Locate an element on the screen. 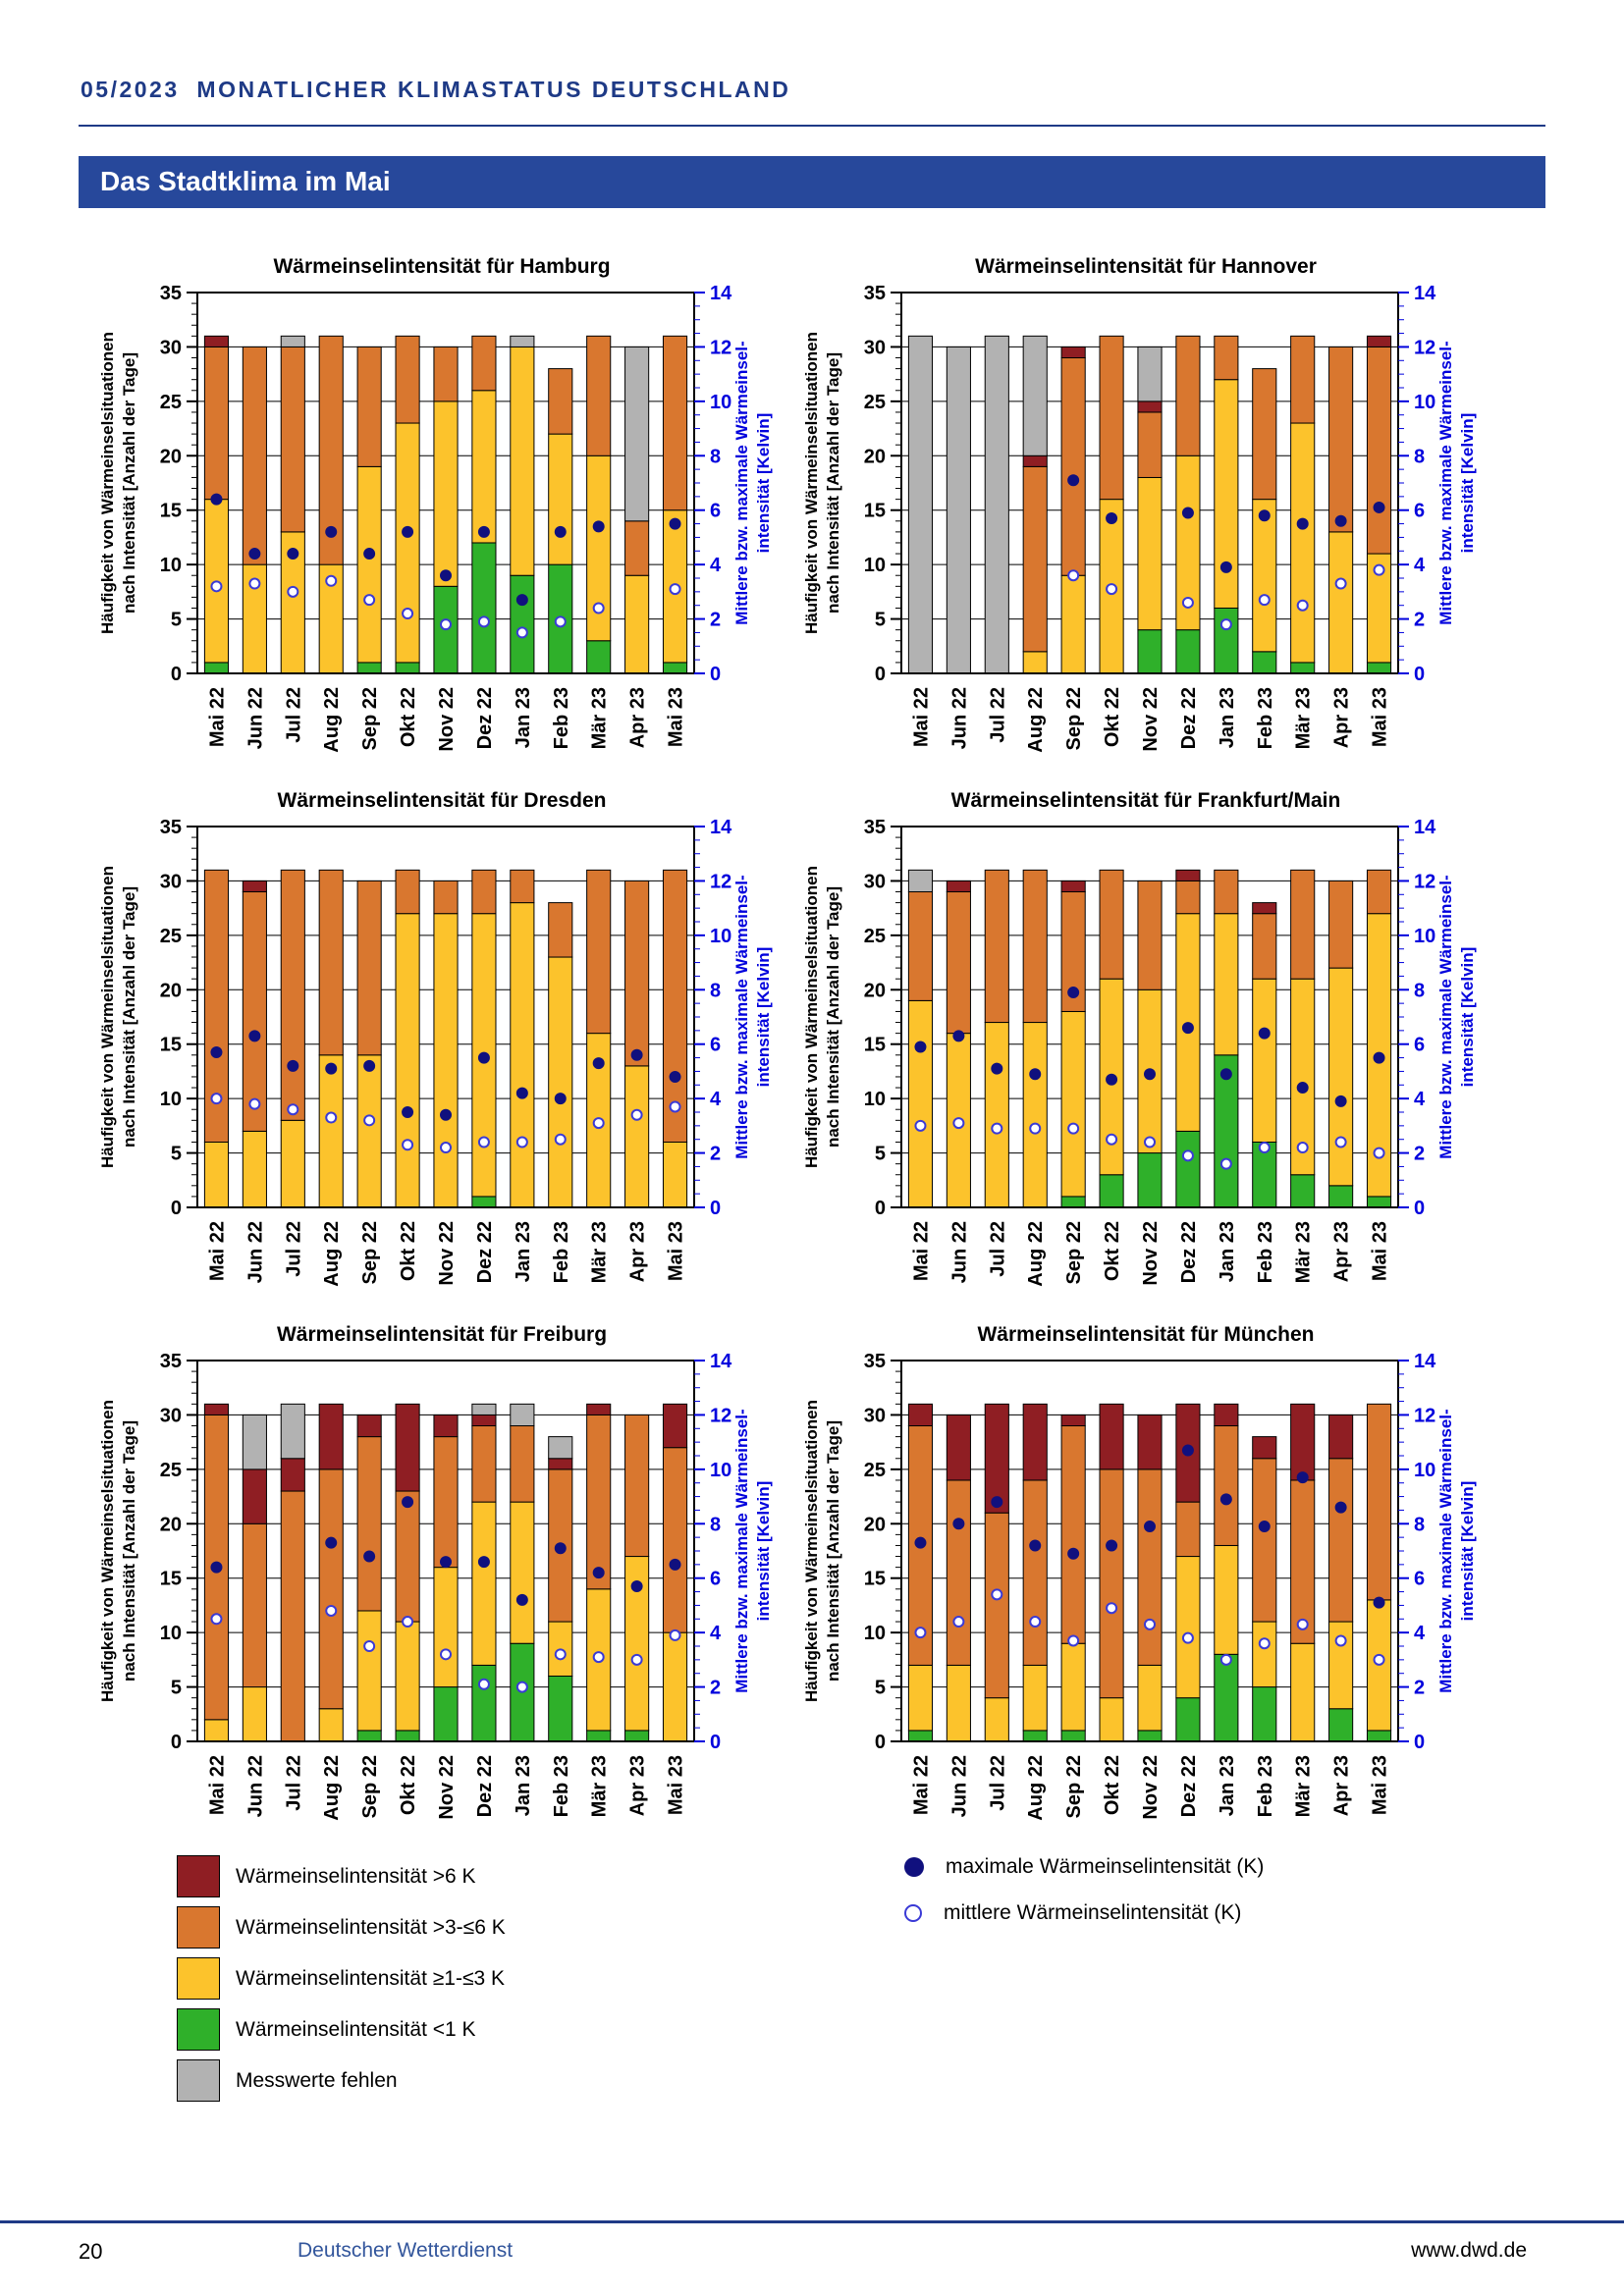 The width and height of the screenshot is (1624, 2296). right-tick-label: 14 is located at coordinates (721, 827).